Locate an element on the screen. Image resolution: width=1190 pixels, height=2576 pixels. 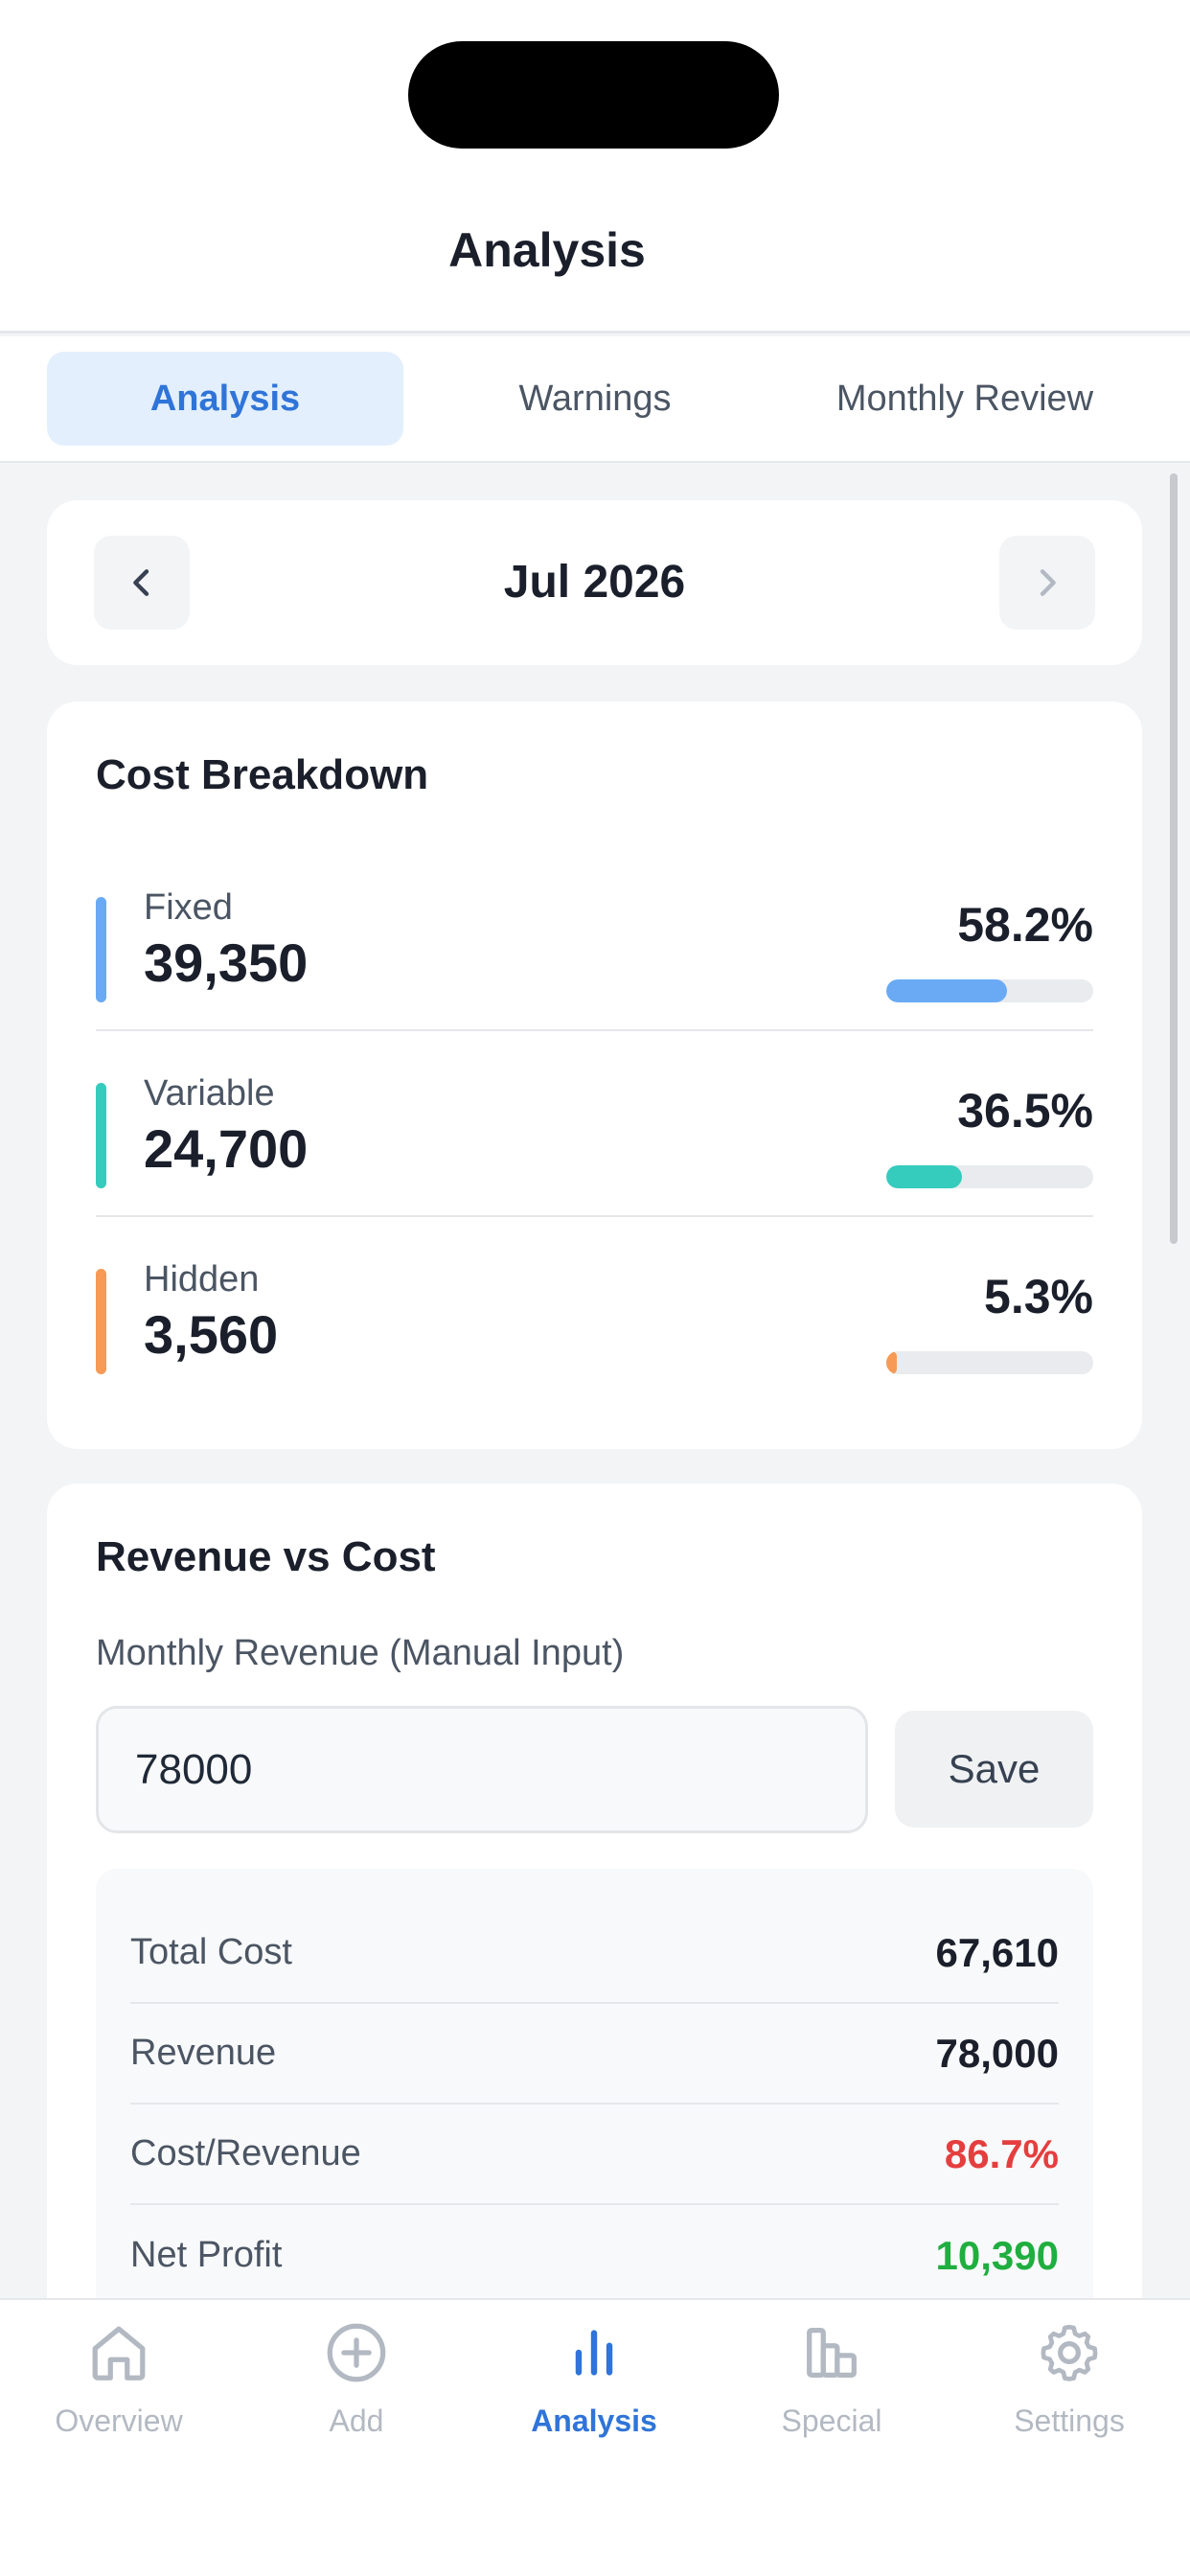
tab-warnings: Warnings is located at coordinates (595, 398).